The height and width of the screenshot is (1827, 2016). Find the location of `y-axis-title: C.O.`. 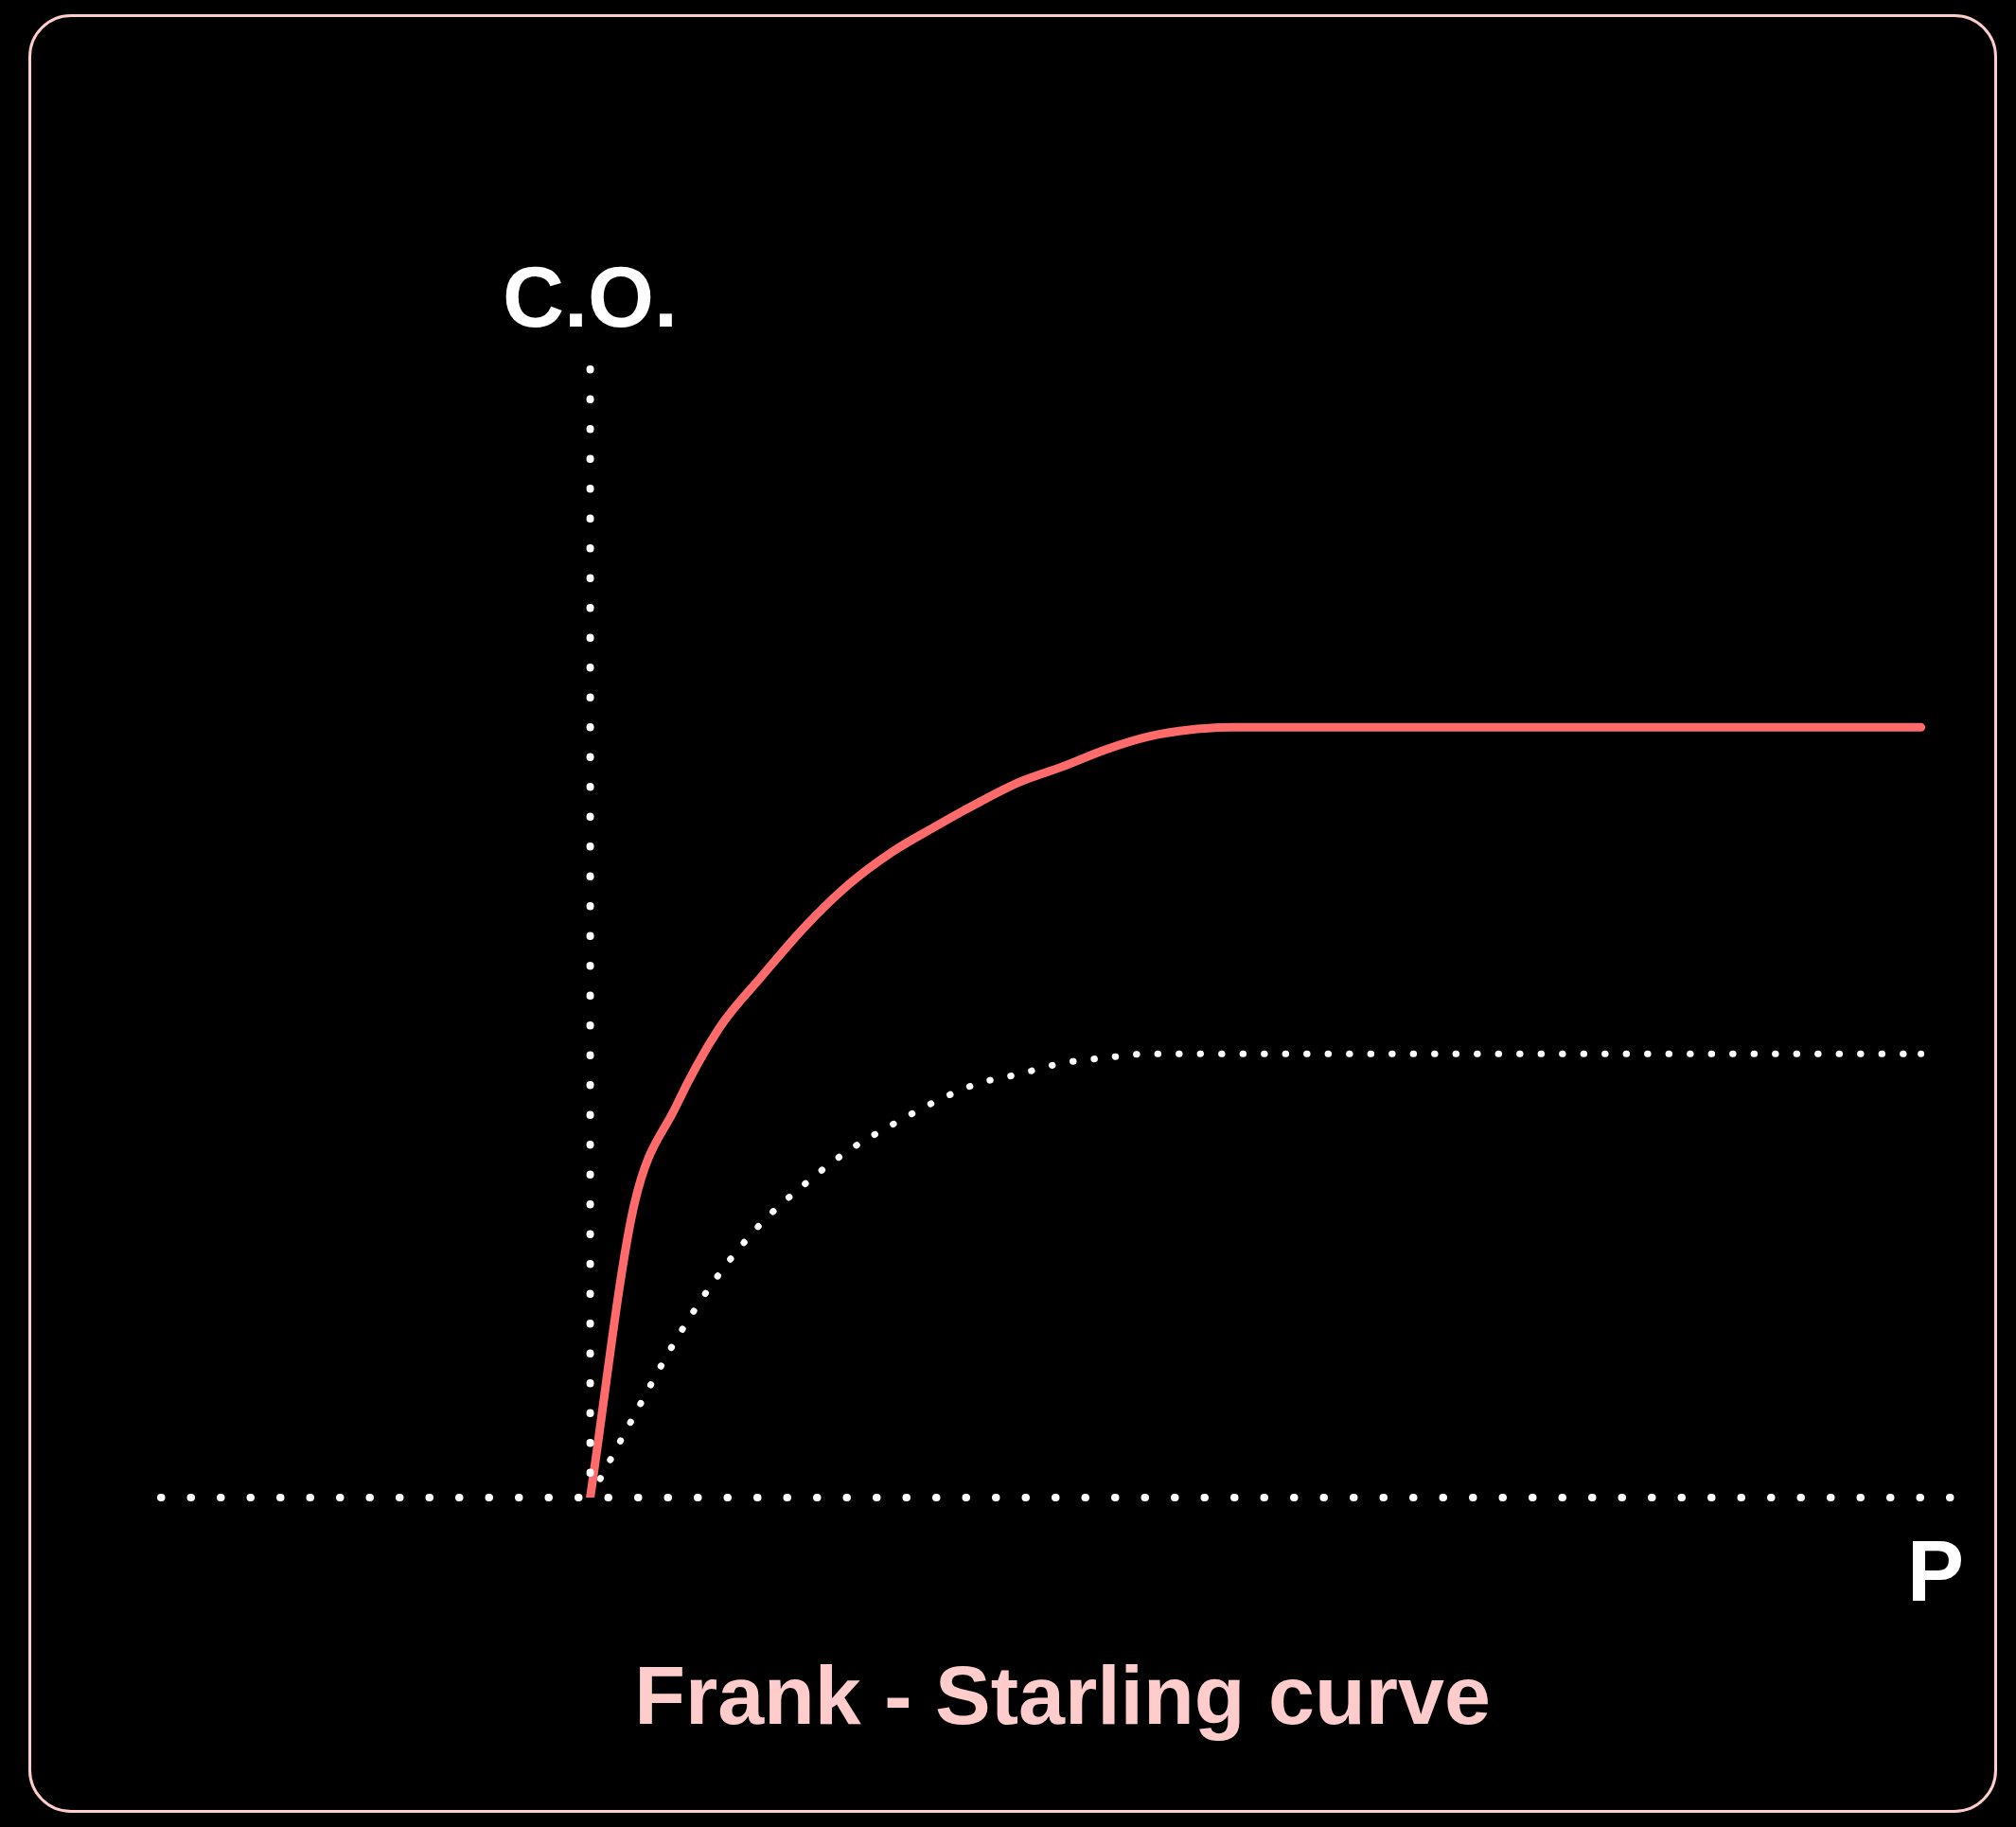

y-axis-title: C.O. is located at coordinates (591, 297).